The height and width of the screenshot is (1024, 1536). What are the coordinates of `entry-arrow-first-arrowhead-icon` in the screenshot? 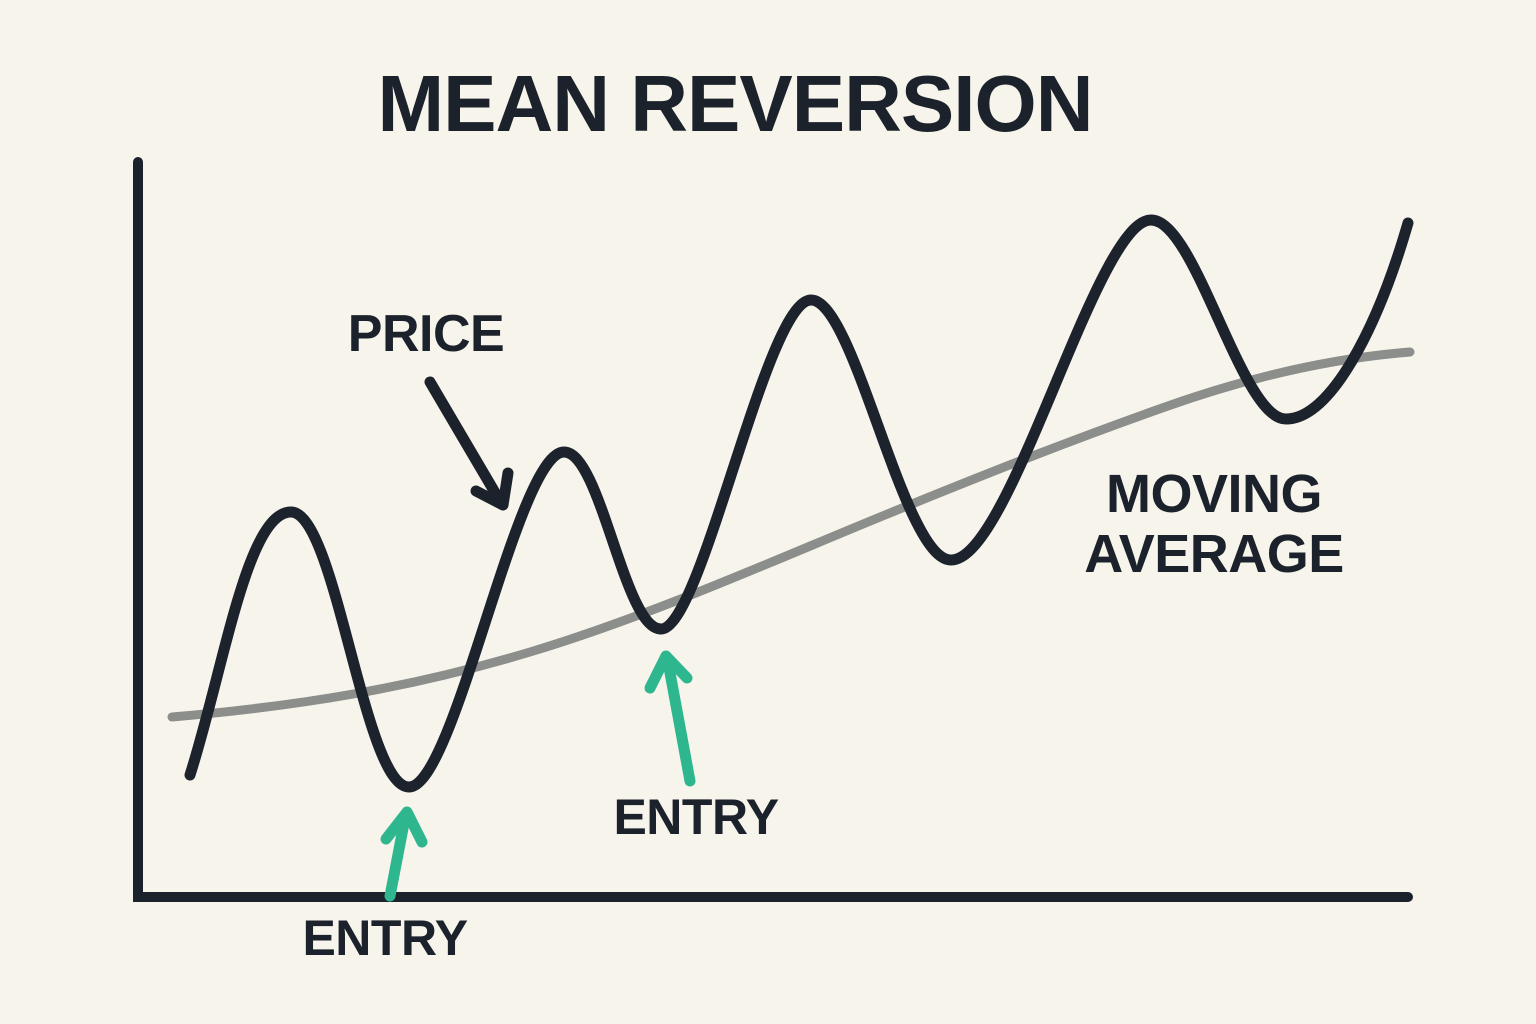 It's located at (404, 827).